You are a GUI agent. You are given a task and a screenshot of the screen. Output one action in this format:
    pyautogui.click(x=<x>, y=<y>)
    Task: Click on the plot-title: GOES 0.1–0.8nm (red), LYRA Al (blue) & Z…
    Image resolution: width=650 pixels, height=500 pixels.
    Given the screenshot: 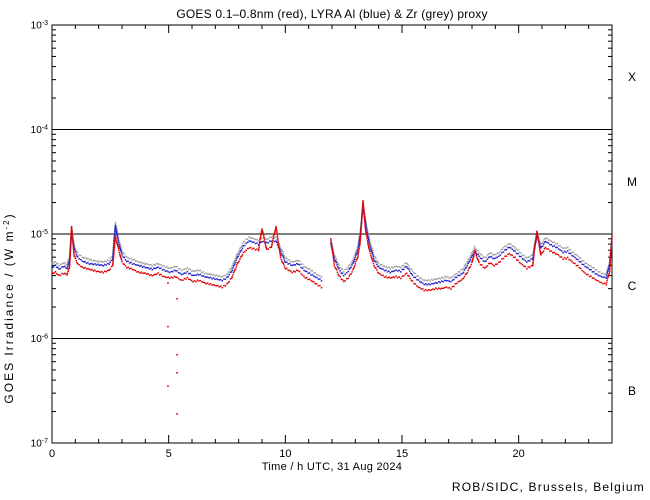 What is the action you would take?
    pyautogui.click(x=332, y=14)
    